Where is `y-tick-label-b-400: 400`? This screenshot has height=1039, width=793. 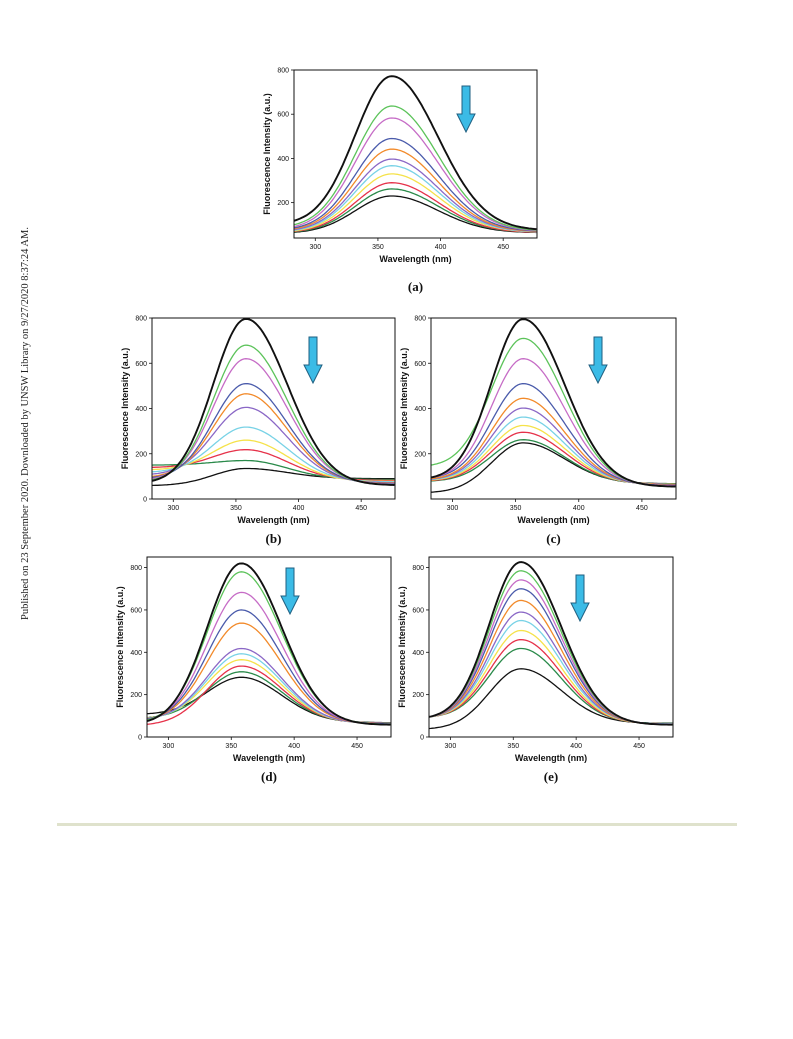
y-tick-label-b-400: 400 is located at coordinates (141, 409).